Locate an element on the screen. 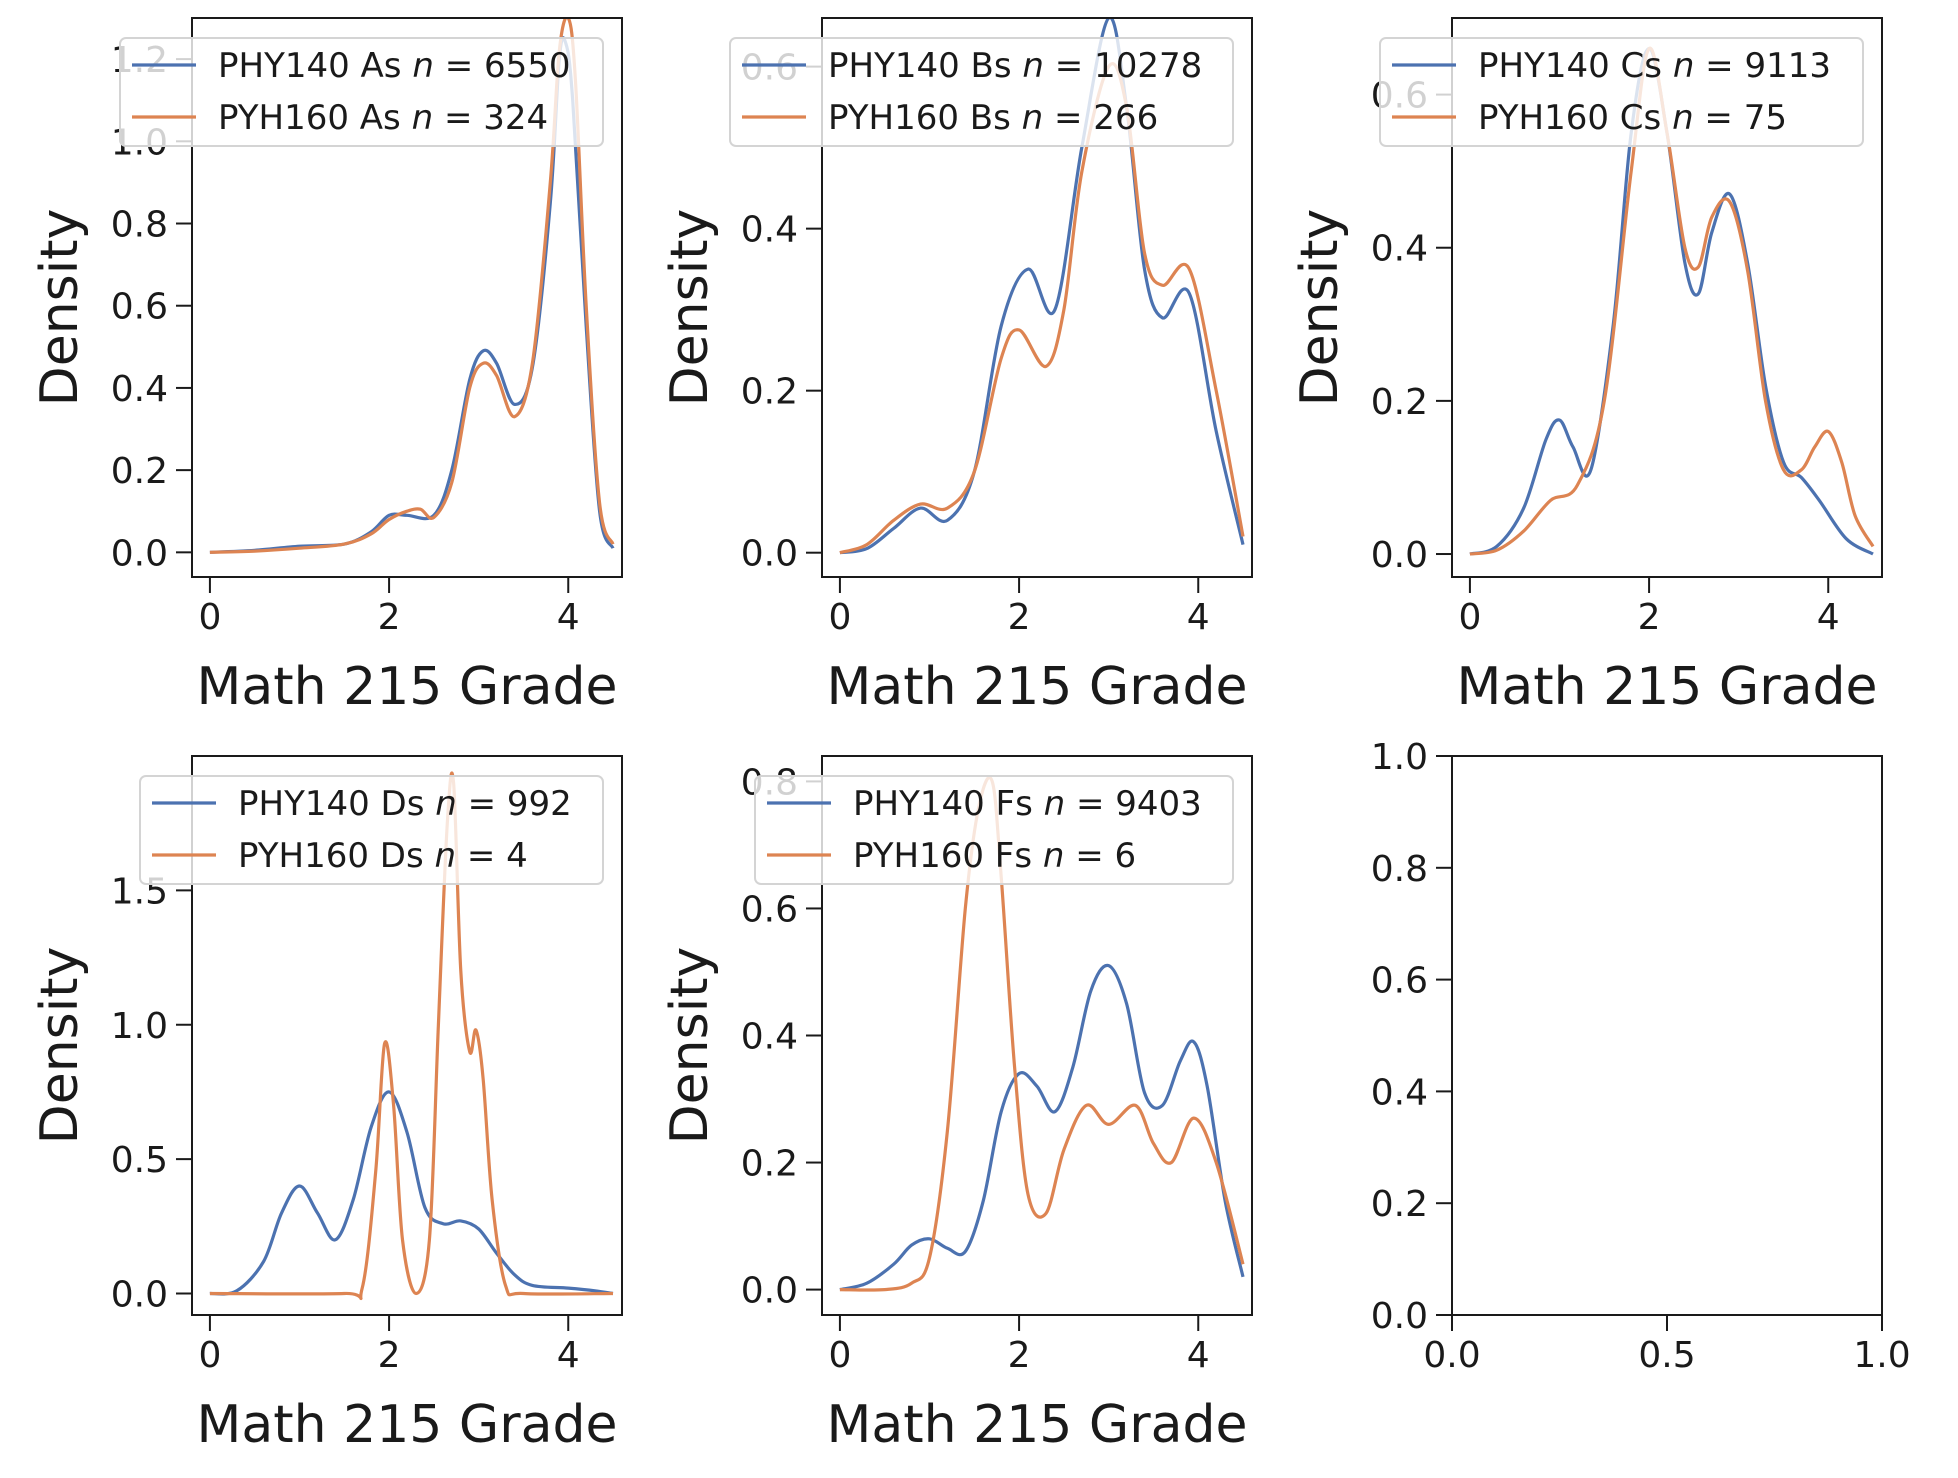 The width and height of the screenshot is (1958, 1478). legend: PHY140 As n = 6550 PYH160 As n = 324 is located at coordinates (361, 92).